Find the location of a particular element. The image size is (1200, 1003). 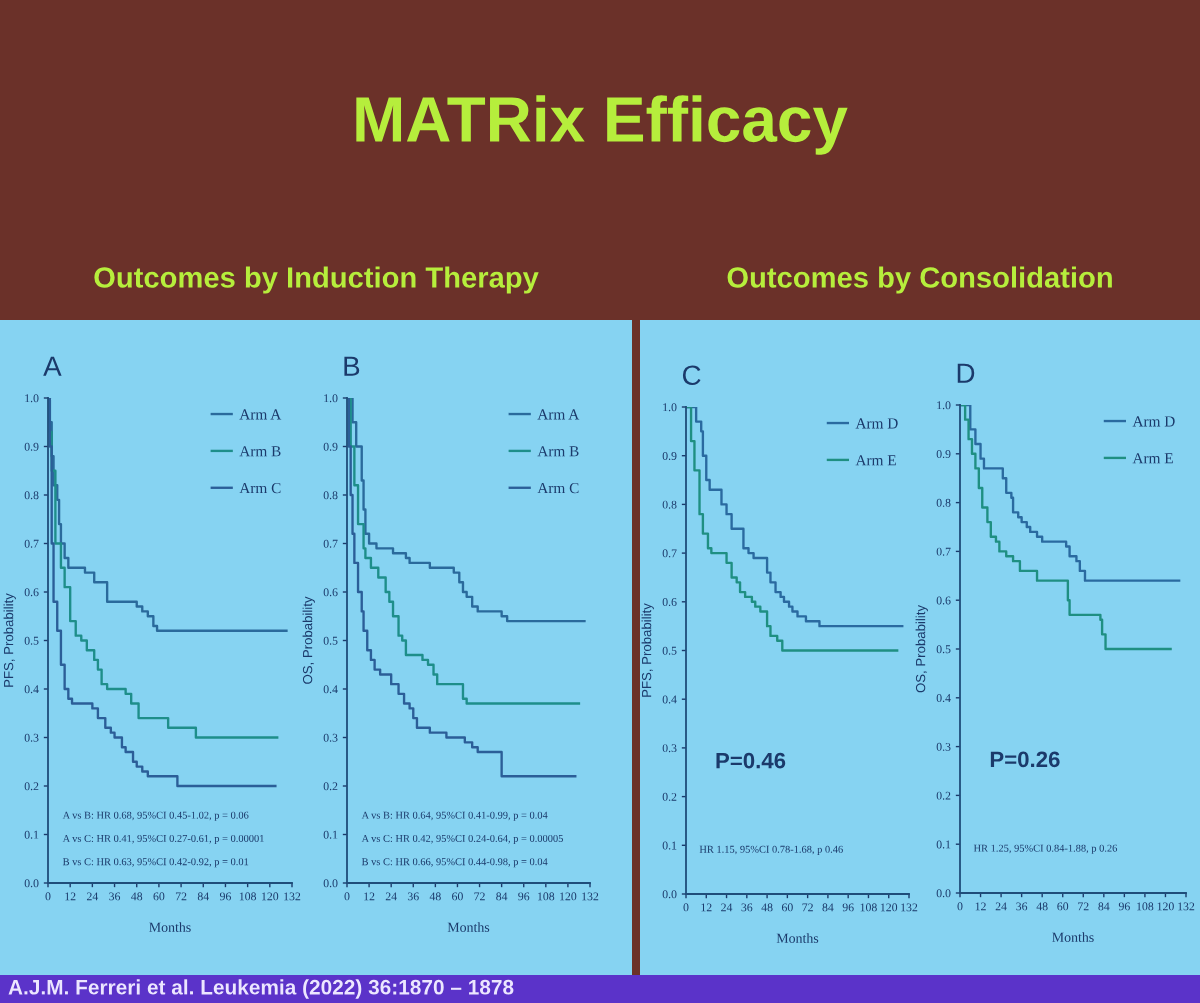

chart-title: D is located at coordinates (966, 373).